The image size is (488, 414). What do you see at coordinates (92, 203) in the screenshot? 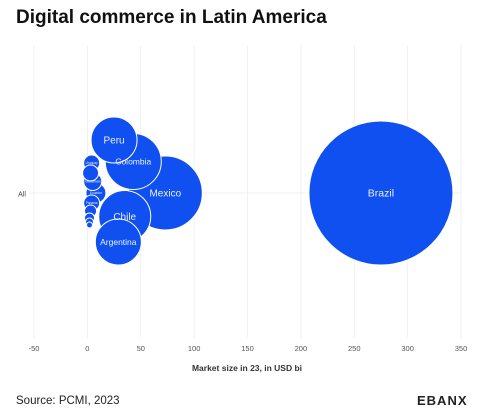
I see `bubble-label-panama: Panama` at bounding box center [92, 203].